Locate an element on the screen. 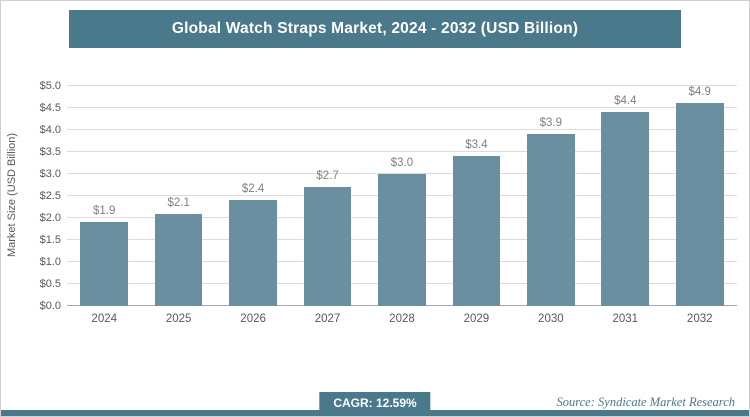 Image resolution: width=750 pixels, height=417 pixels. bar-value-label: $4.4 is located at coordinates (625, 101).